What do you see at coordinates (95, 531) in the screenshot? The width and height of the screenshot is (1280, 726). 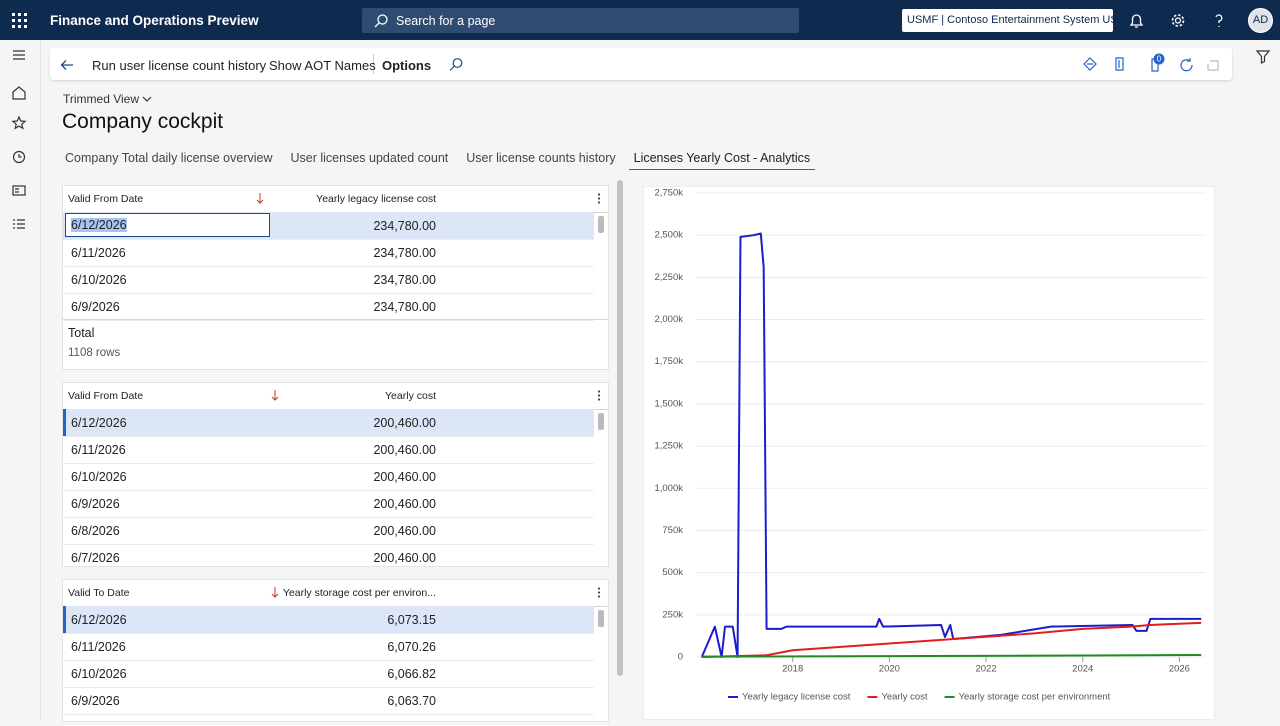 I see `cell-text: 6/8/2026` at bounding box center [95, 531].